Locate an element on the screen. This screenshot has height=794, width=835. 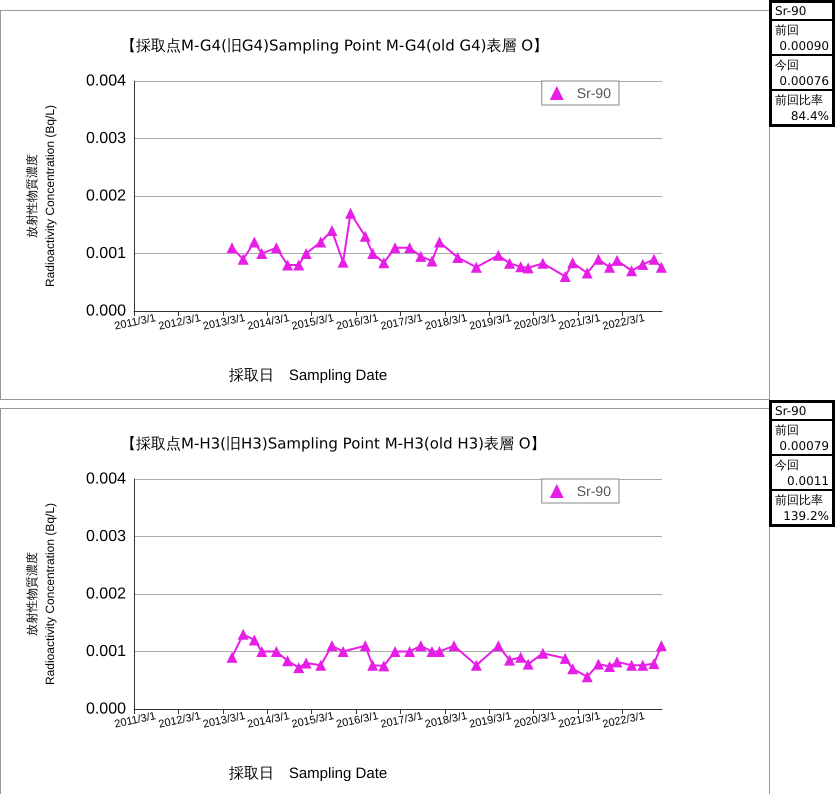
text: 84.4% is located at coordinates (809, 116).